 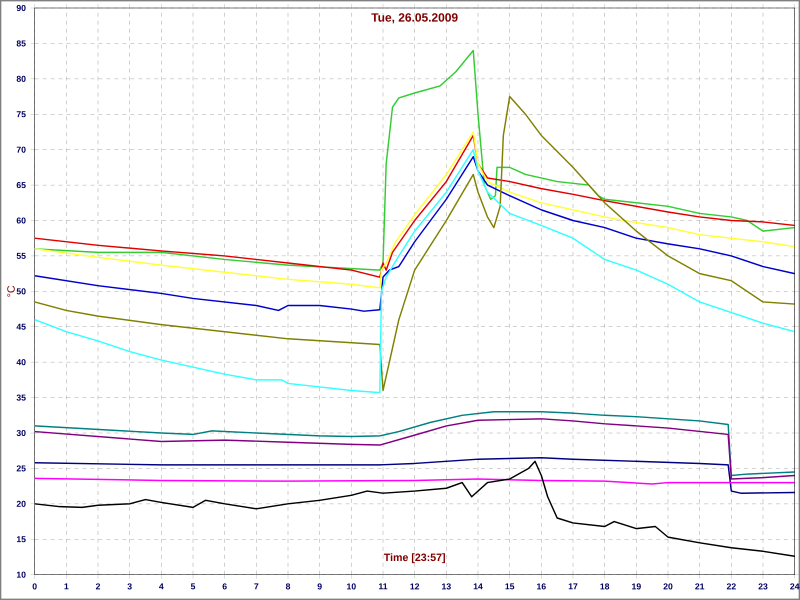 What do you see at coordinates (21, 79) in the screenshot?
I see `y-tick-label: 80` at bounding box center [21, 79].